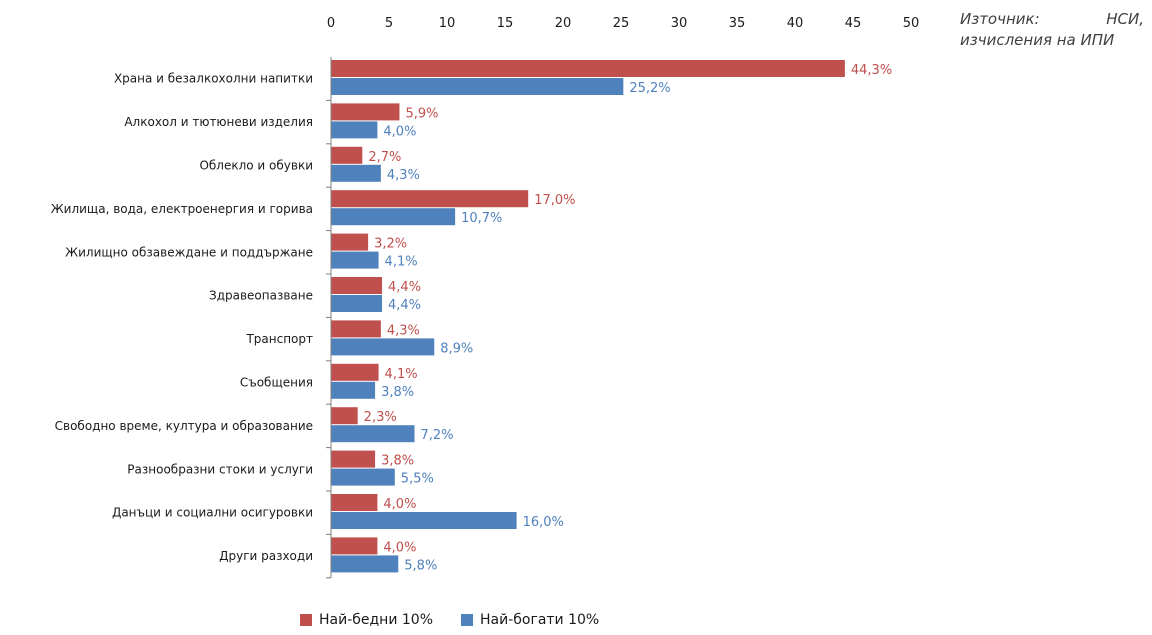 The width and height of the screenshot is (1152, 635). I want to click on data-label-s0-8: 2,3%, so click(380, 417).